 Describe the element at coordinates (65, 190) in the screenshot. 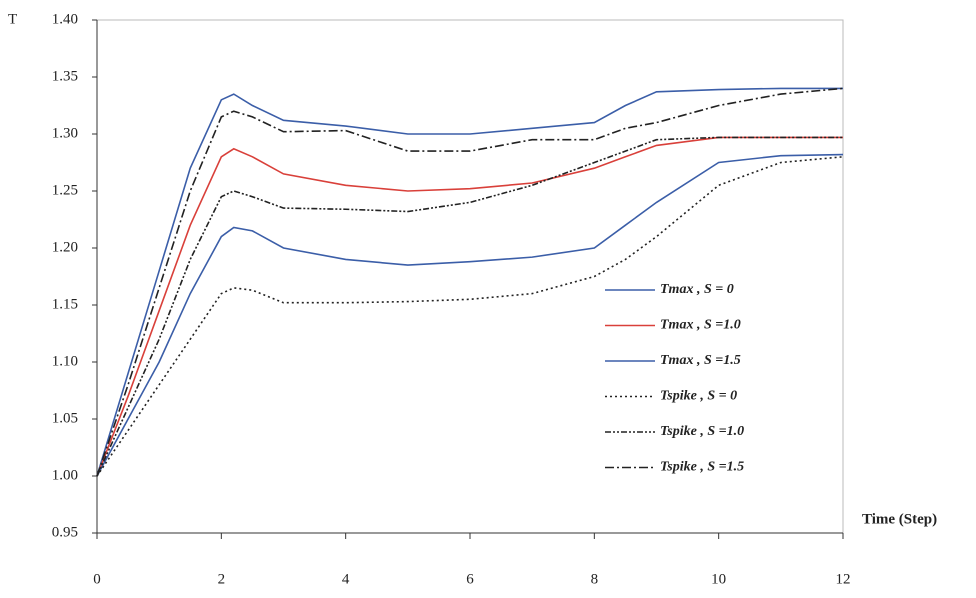

I see `y-tick-label: 1.25` at that location.